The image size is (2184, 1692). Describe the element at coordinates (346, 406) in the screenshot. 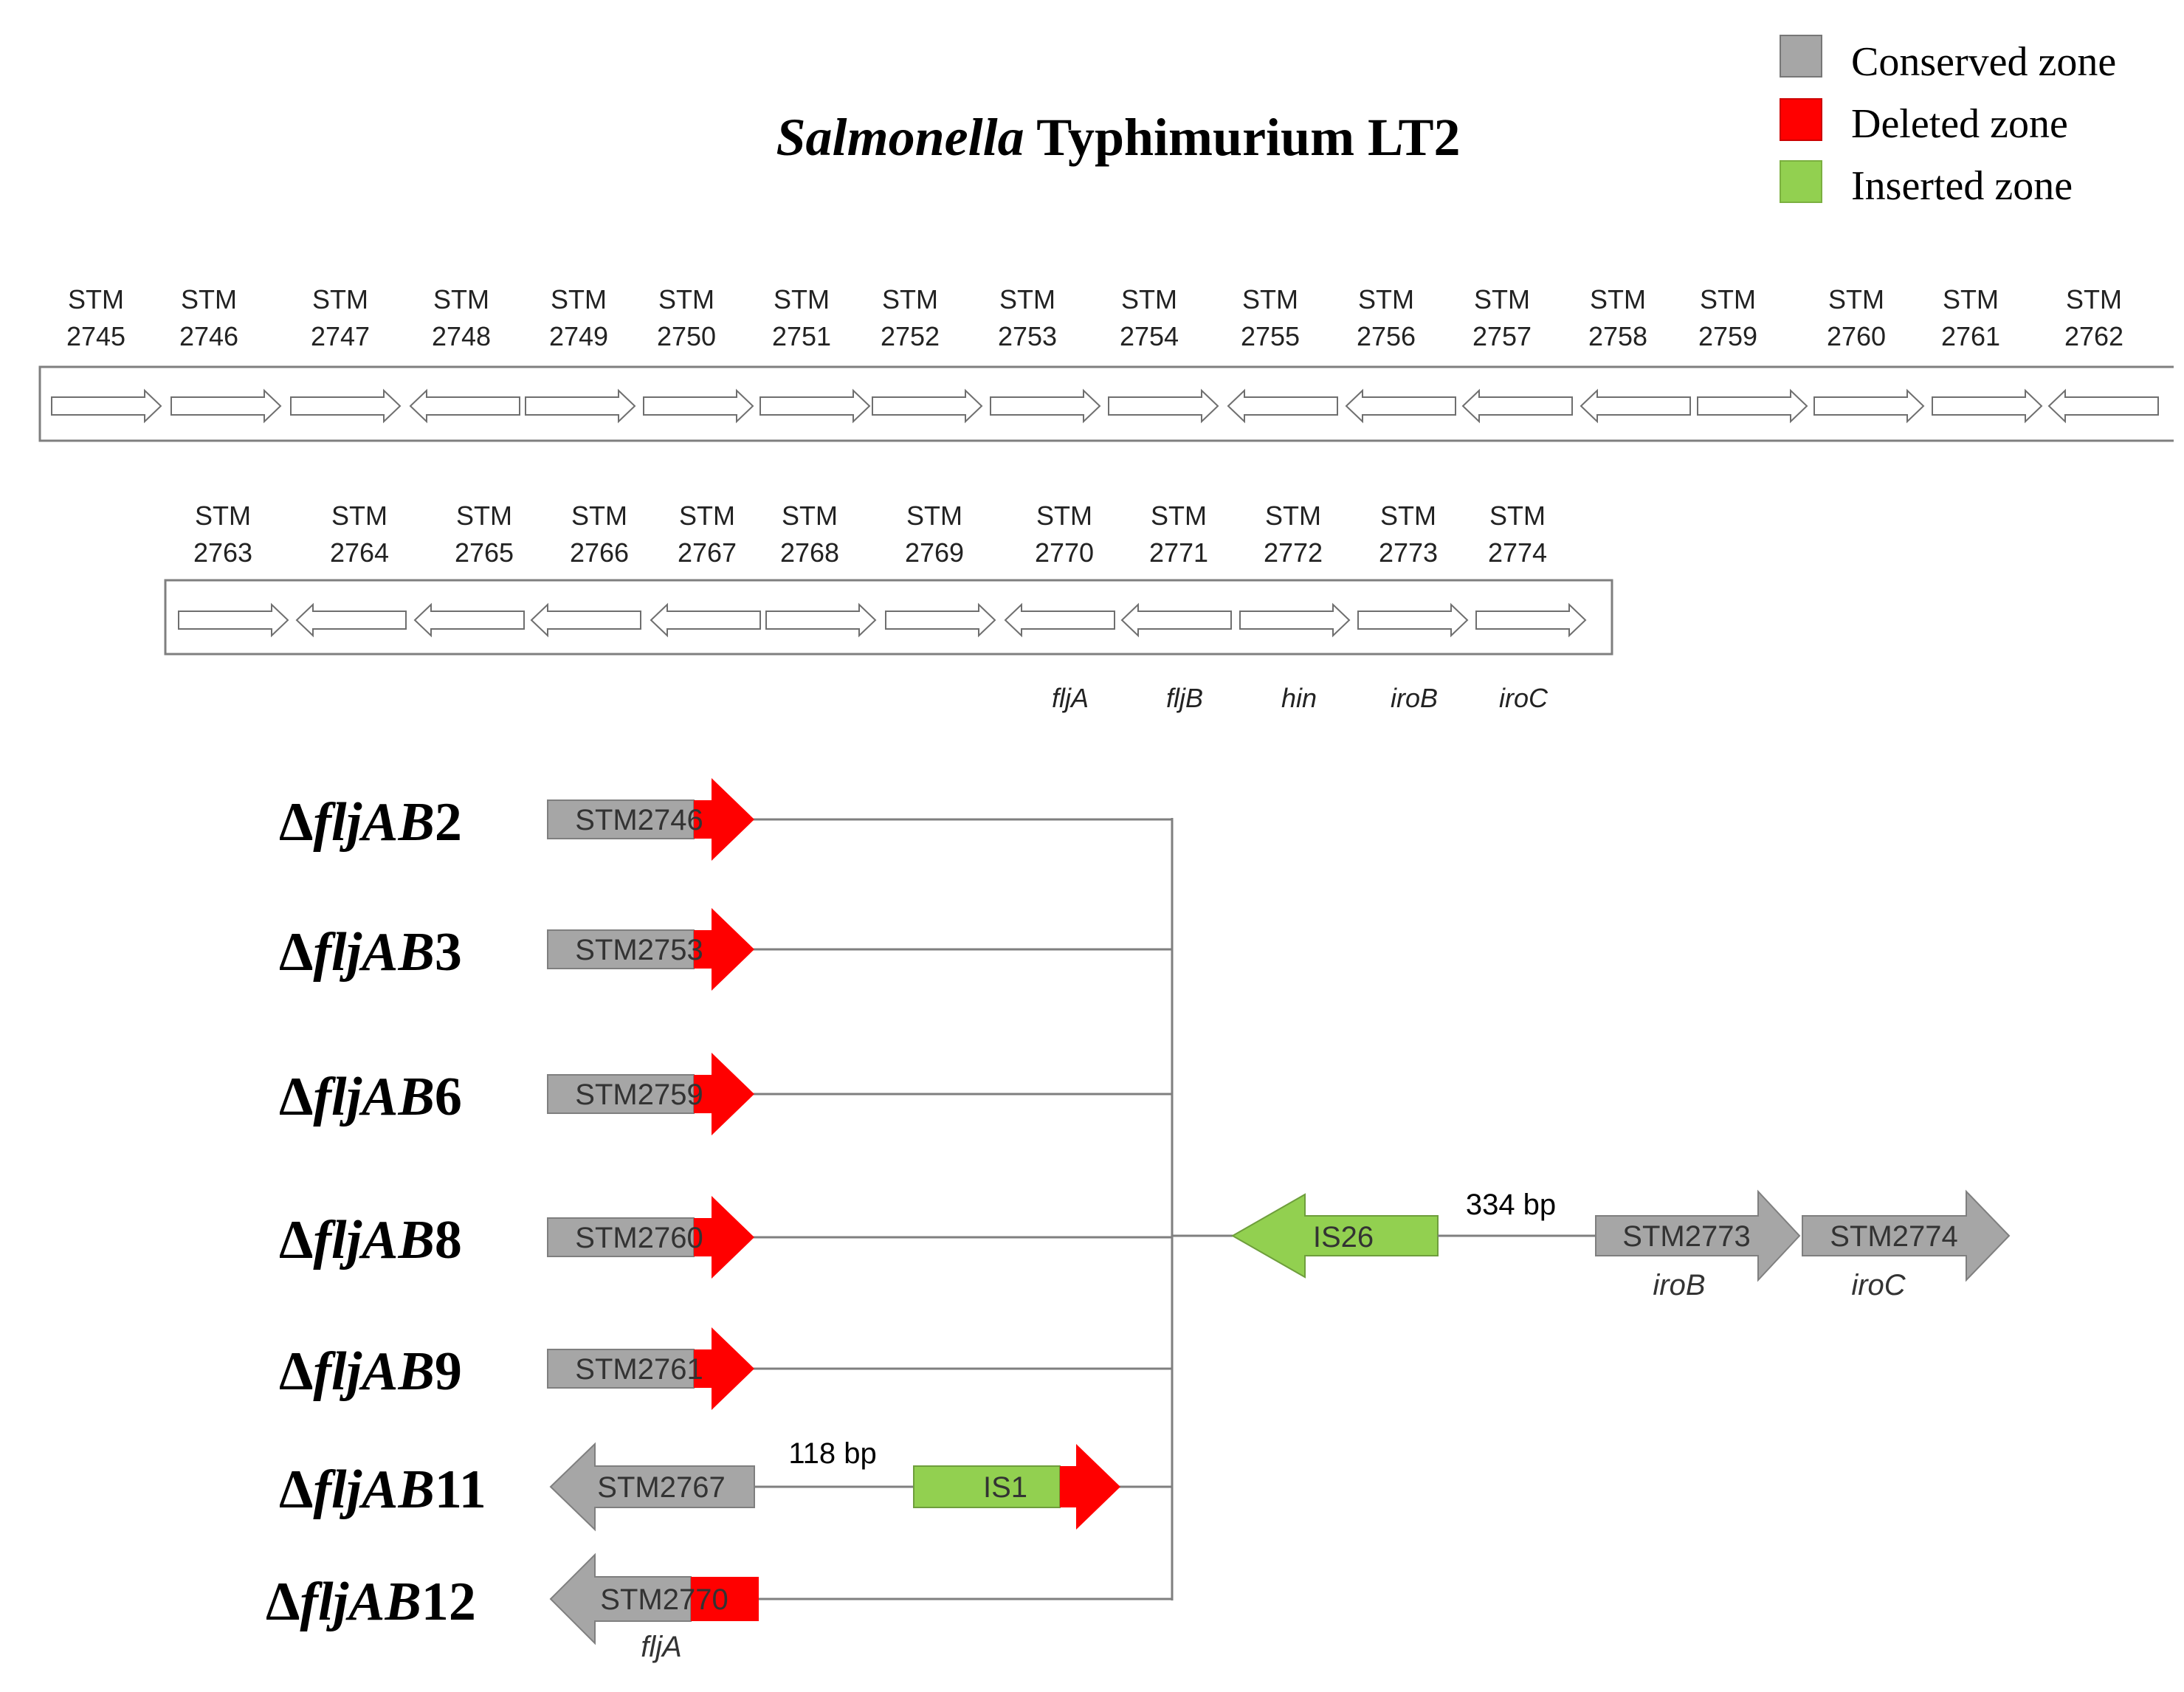

I see `operon-row-1-gene-2747-arrow` at that location.